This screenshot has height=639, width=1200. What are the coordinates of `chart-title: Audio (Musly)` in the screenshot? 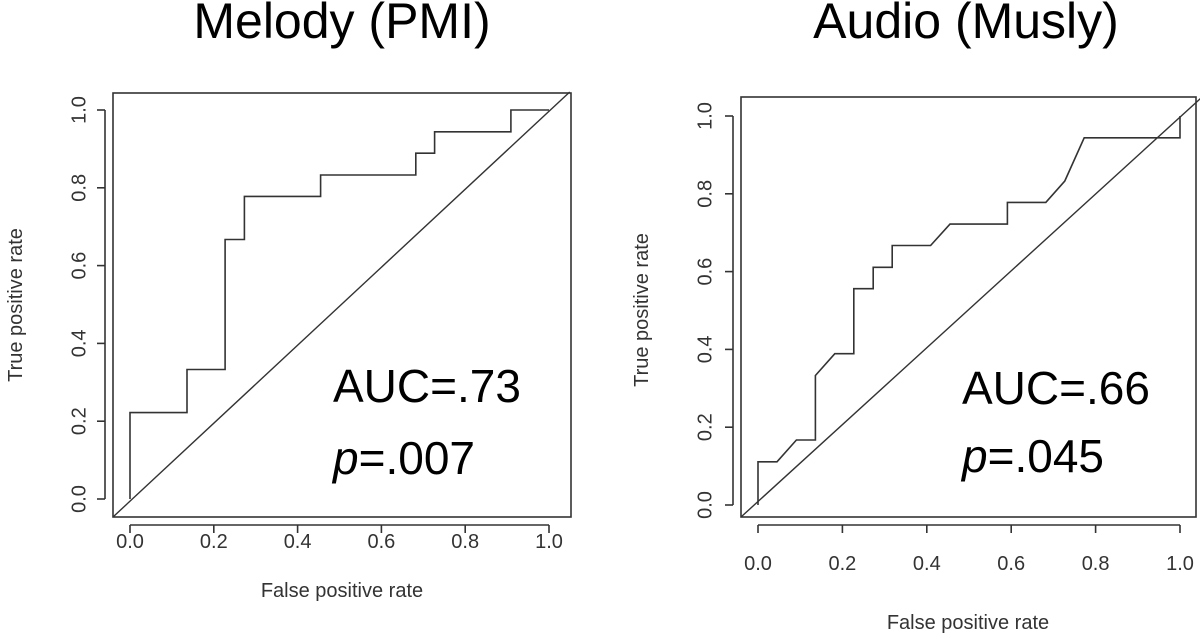 It's located at (966, 24).